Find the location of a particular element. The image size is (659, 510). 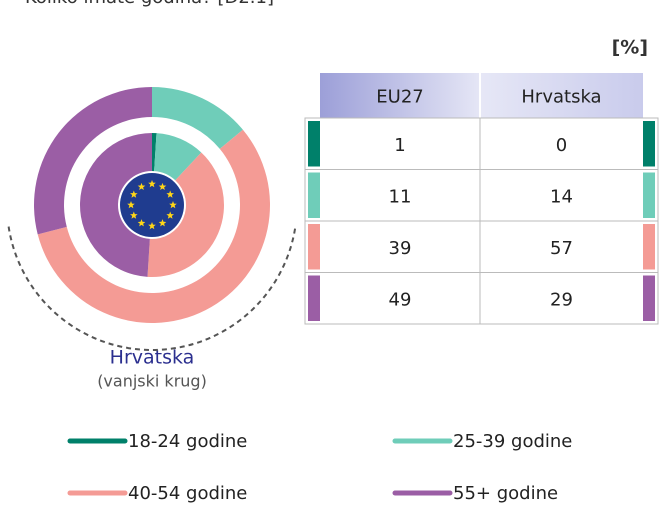

legend-label: 25-39 godine is located at coordinates (512, 441).